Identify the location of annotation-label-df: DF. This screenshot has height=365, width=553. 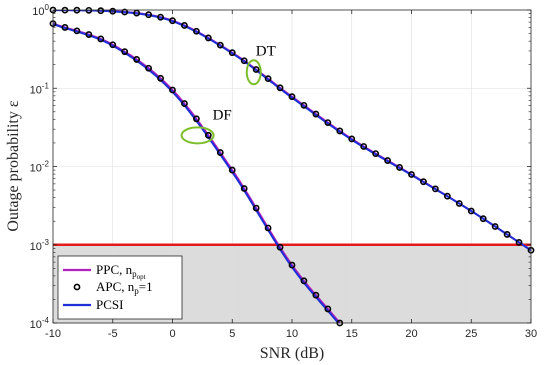
(222, 115).